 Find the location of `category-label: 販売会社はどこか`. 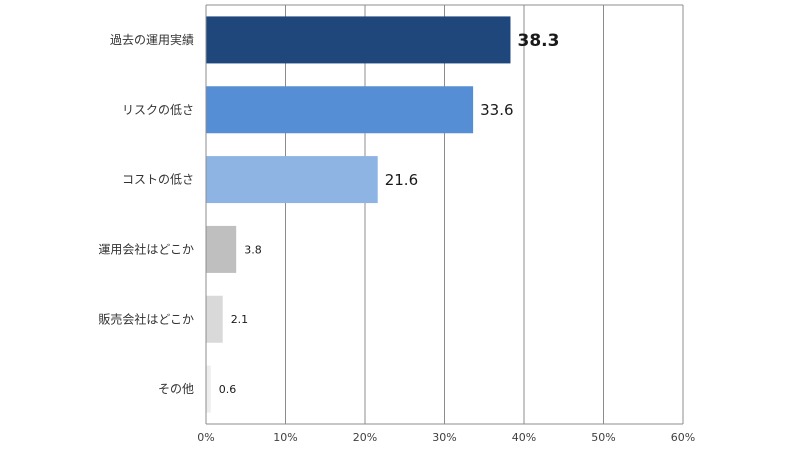

category-label: 販売会社はどこか is located at coordinates (146, 318).